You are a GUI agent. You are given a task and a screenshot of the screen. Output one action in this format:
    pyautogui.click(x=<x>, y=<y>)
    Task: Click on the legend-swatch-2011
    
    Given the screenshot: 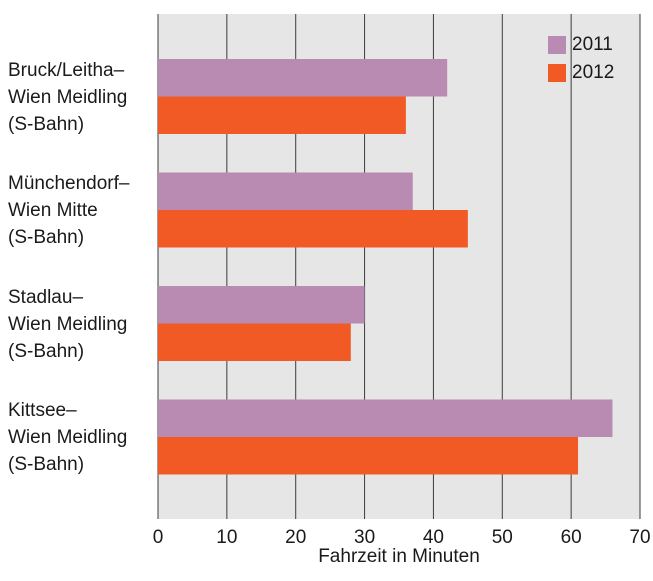 What is the action you would take?
    pyautogui.click(x=557, y=45)
    